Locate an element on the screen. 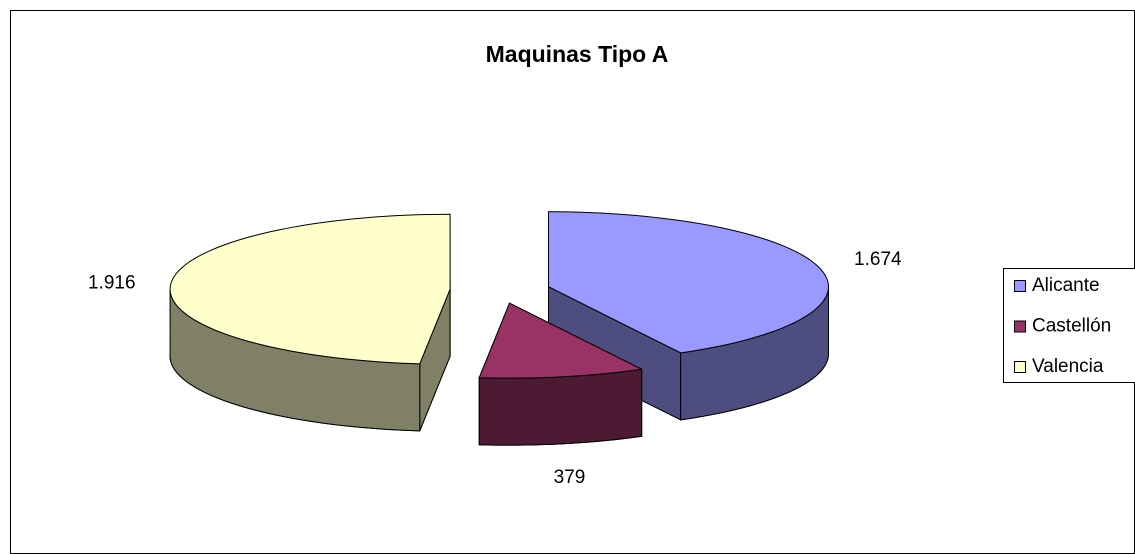 The height and width of the screenshot is (554, 1135). data-label: 1.674 is located at coordinates (878, 259).